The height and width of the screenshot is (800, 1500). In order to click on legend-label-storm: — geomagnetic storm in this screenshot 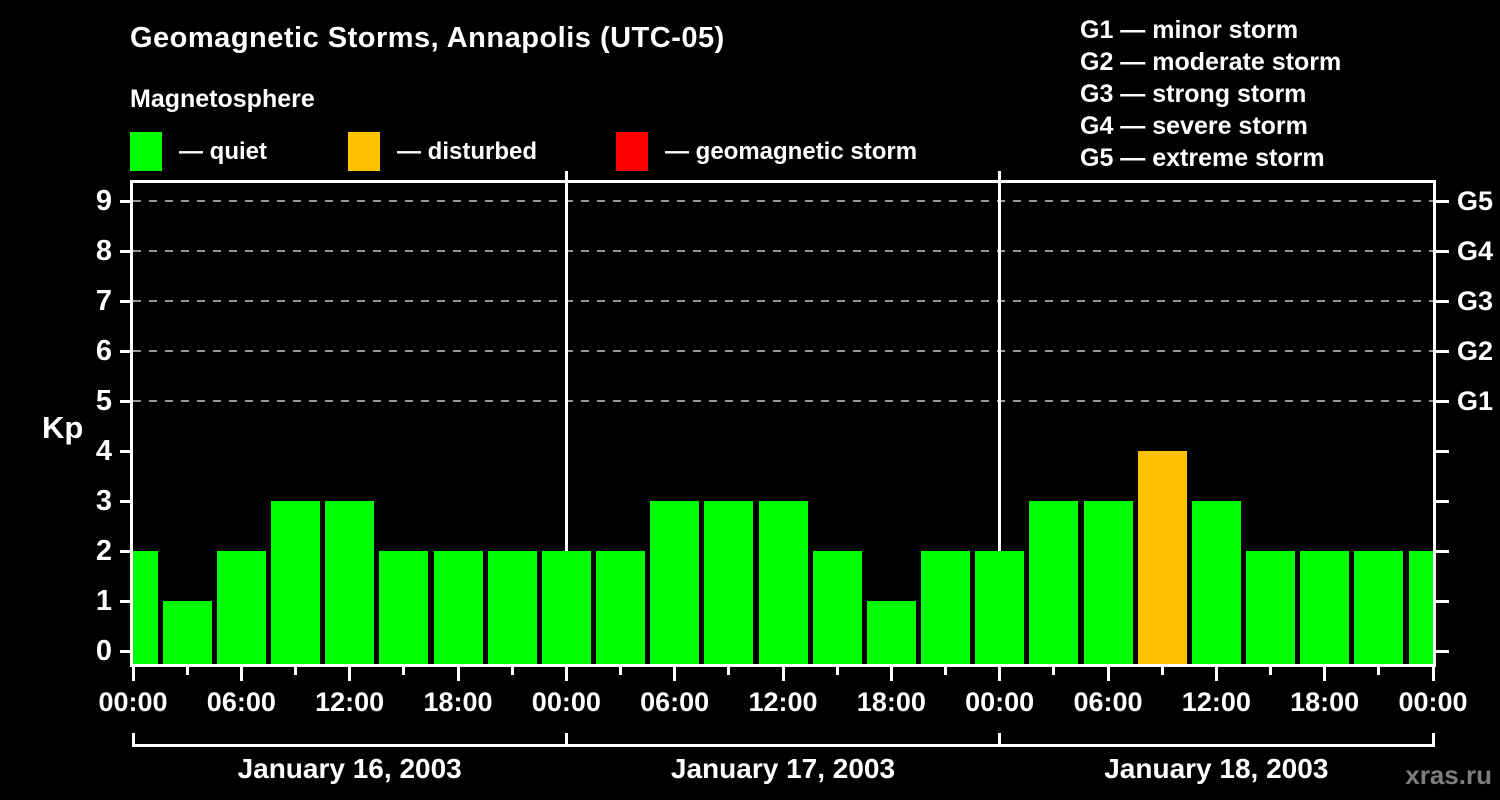, I will do `click(791, 151)`.